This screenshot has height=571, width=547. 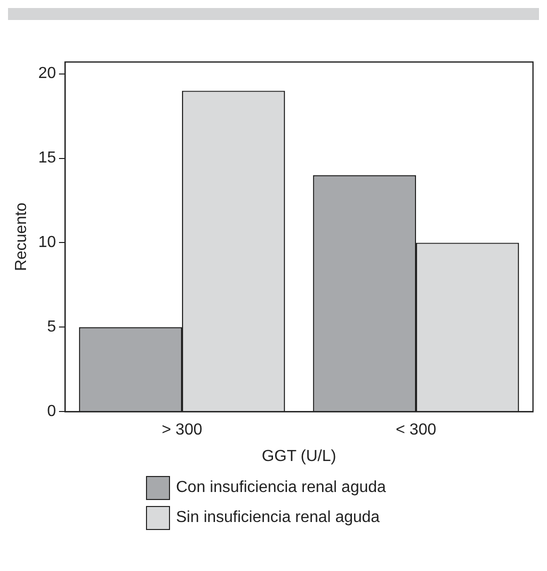 I want to click on y-tick-label: 10, so click(x=47, y=243).